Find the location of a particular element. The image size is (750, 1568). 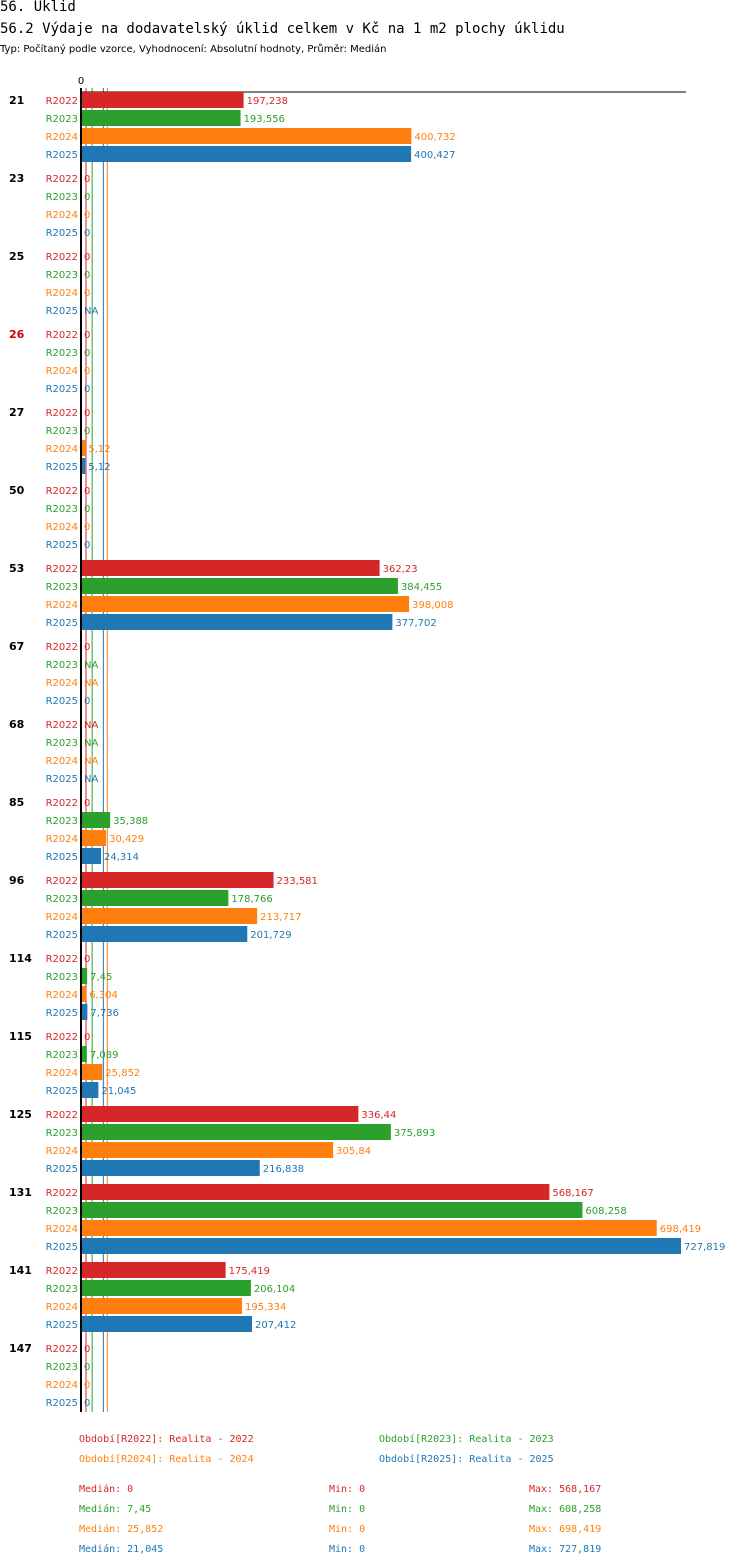

stat-max-r2022: Max: 568,167 is located at coordinates (565, 1489).